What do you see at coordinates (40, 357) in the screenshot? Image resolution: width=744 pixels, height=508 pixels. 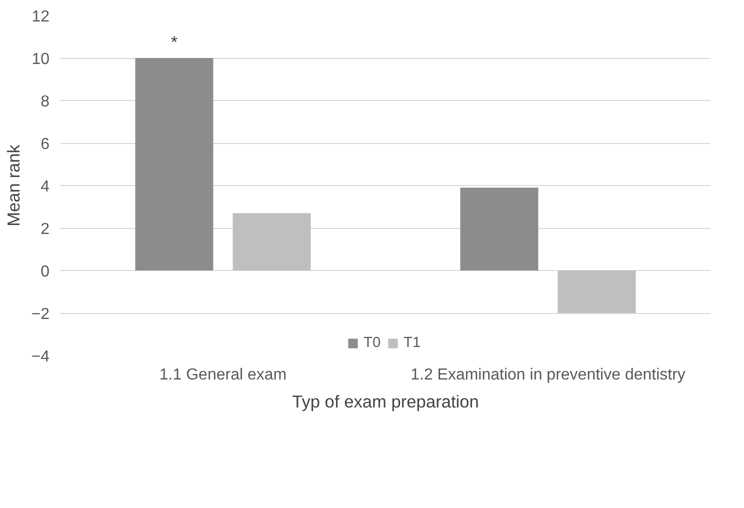 I see `y-tick-label: −4` at bounding box center [40, 357].